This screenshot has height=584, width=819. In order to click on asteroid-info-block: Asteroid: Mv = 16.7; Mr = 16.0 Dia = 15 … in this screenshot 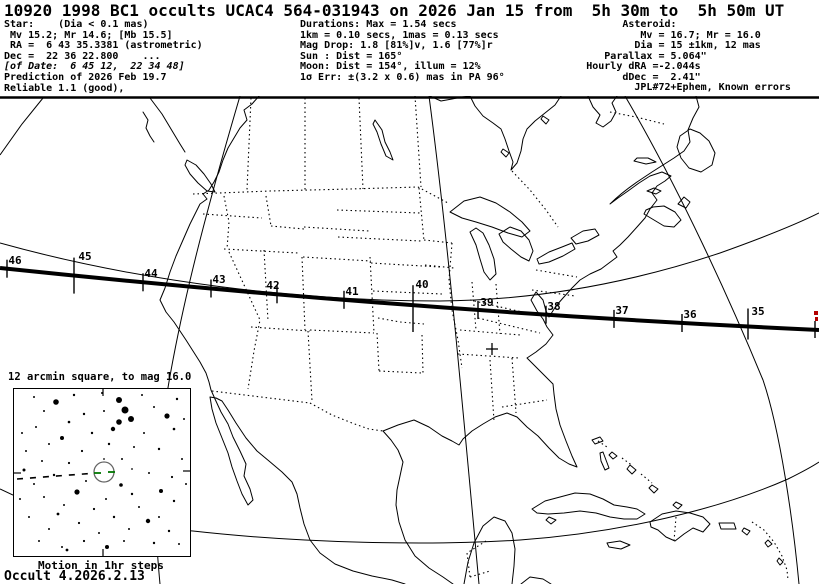, I will do `click(688, 56)`.